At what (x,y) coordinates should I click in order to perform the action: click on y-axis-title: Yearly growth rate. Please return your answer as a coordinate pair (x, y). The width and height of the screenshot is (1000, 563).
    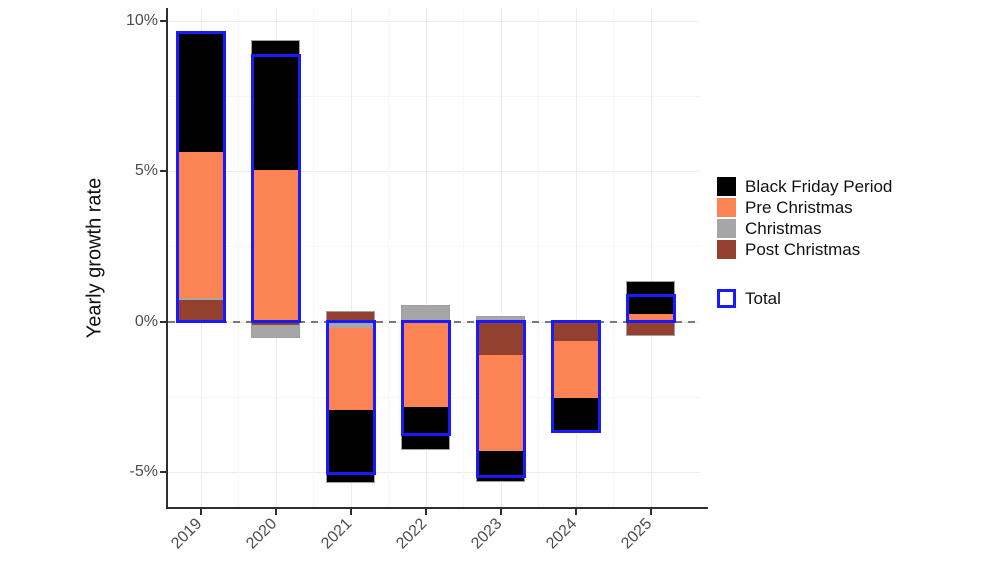
    Looking at the image, I should click on (94, 258).